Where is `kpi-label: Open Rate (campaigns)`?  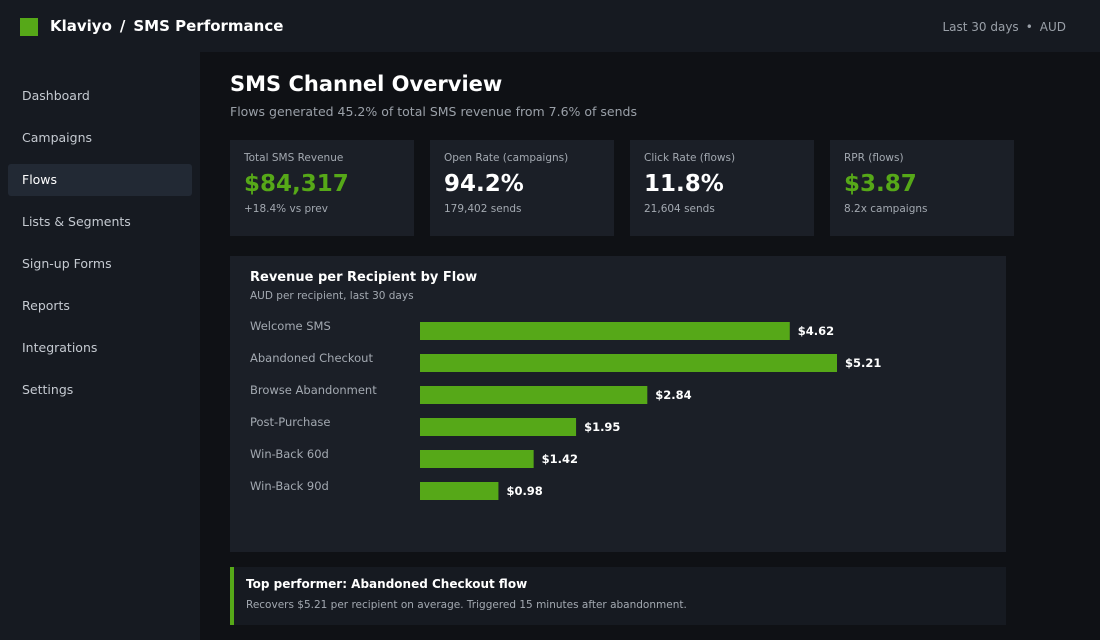
kpi-label: Open Rate (campaigns) is located at coordinates (506, 158).